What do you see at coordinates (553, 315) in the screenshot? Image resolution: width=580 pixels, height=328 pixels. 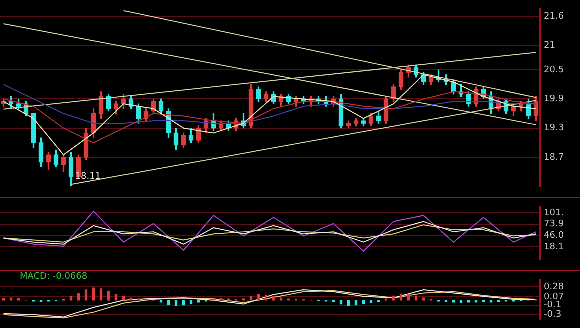 I see `y-tick-label: -0.3` at bounding box center [553, 315].